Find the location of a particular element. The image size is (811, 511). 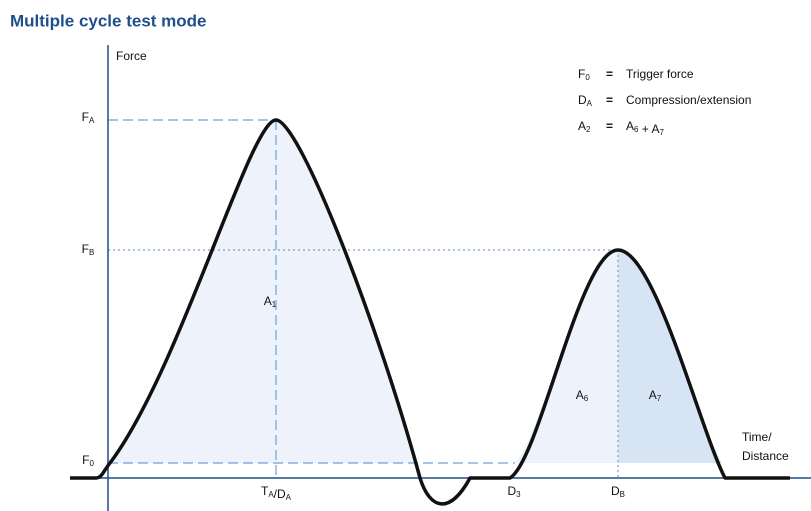

x-label: TA/DA is located at coordinates (276, 493).